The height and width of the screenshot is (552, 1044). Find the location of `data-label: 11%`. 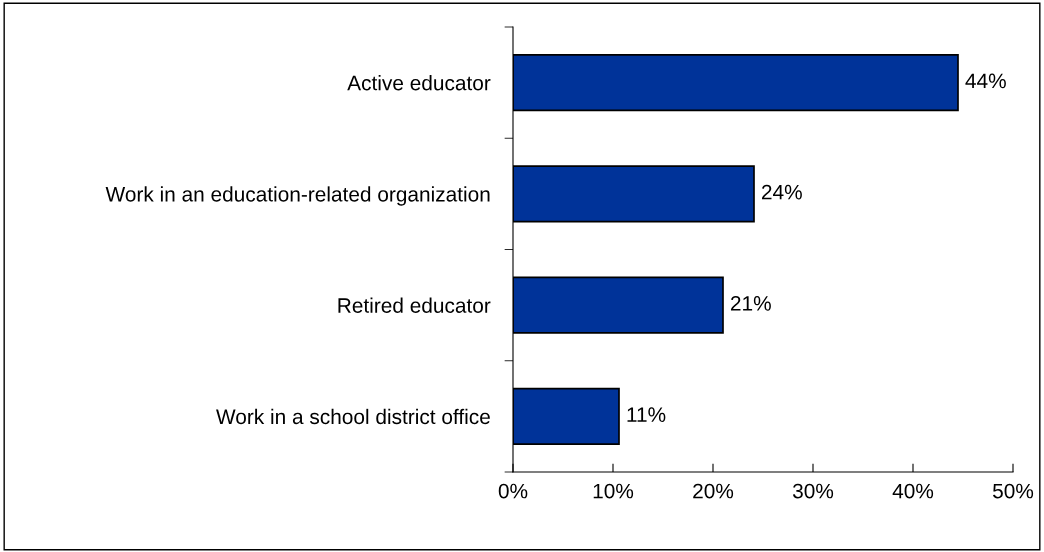

data-label: 11% is located at coordinates (646, 414).